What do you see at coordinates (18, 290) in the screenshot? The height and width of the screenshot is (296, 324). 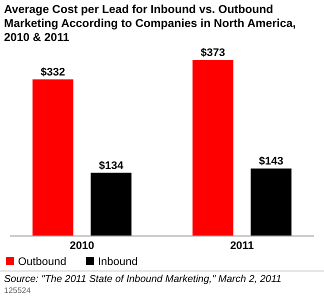 I see `text: 125524` at bounding box center [18, 290].